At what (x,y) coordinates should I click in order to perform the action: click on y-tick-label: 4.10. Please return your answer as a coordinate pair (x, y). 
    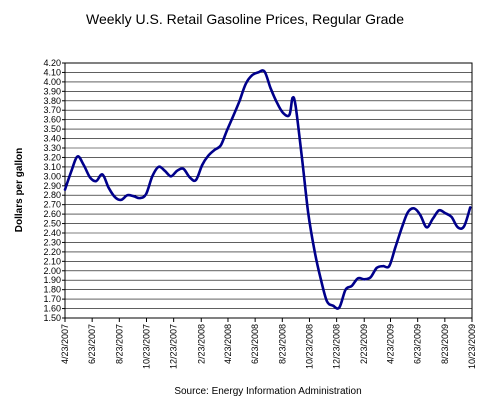
    Looking at the image, I should click on (52, 72).